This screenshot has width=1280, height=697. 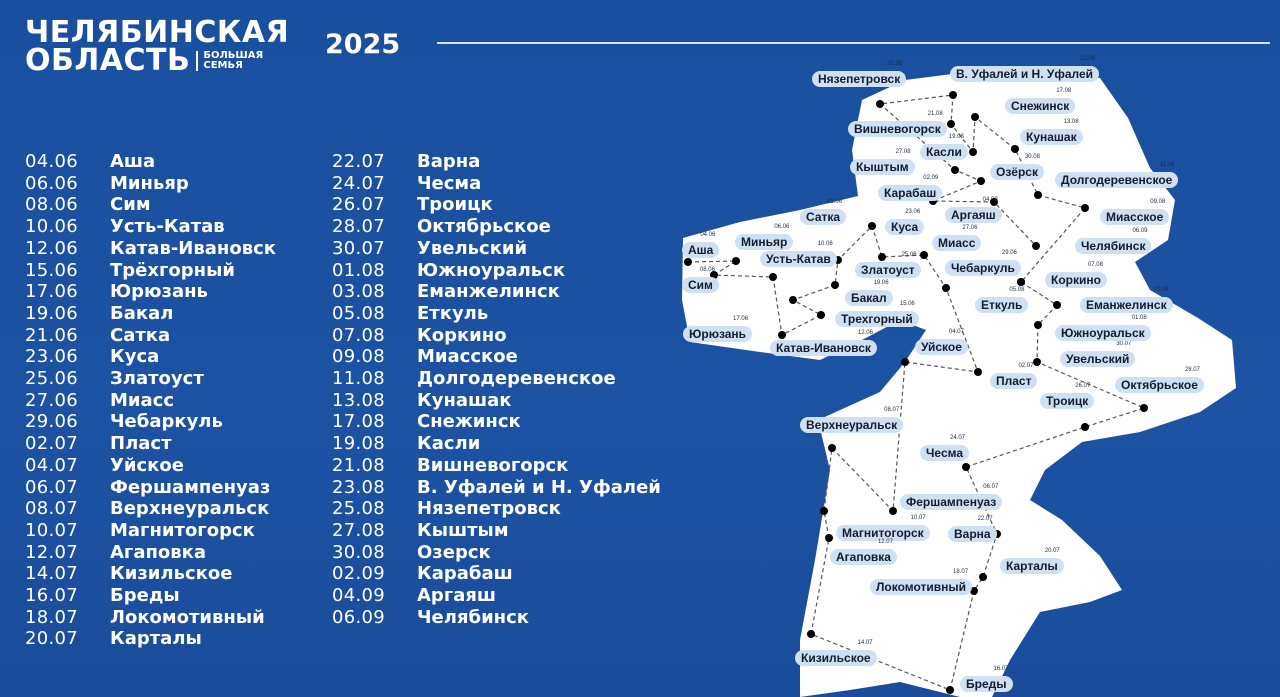 I want to click on schedule-city: Магнитогорск, so click(x=182, y=530).